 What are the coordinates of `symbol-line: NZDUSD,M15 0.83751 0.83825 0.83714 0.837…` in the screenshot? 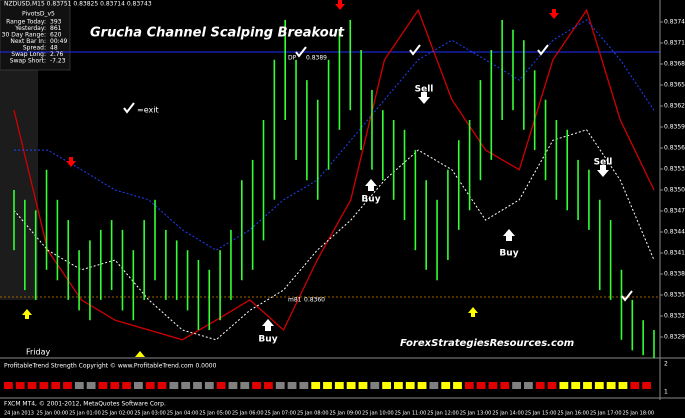 It's located at (78, 4).